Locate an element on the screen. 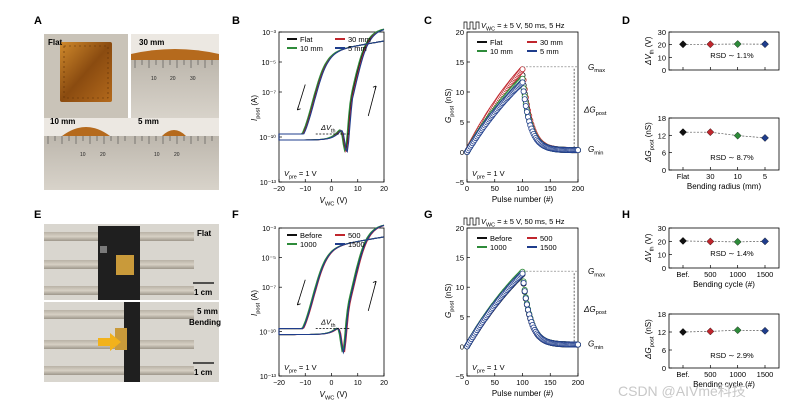  x-tick-label: 500 is located at coordinates (710, 274).